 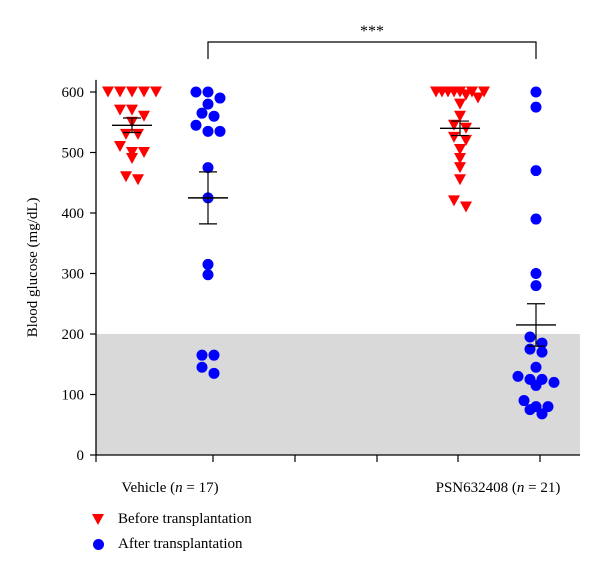 What do you see at coordinates (73, 335) in the screenshot?
I see `y-tick-label: 200` at bounding box center [73, 335].